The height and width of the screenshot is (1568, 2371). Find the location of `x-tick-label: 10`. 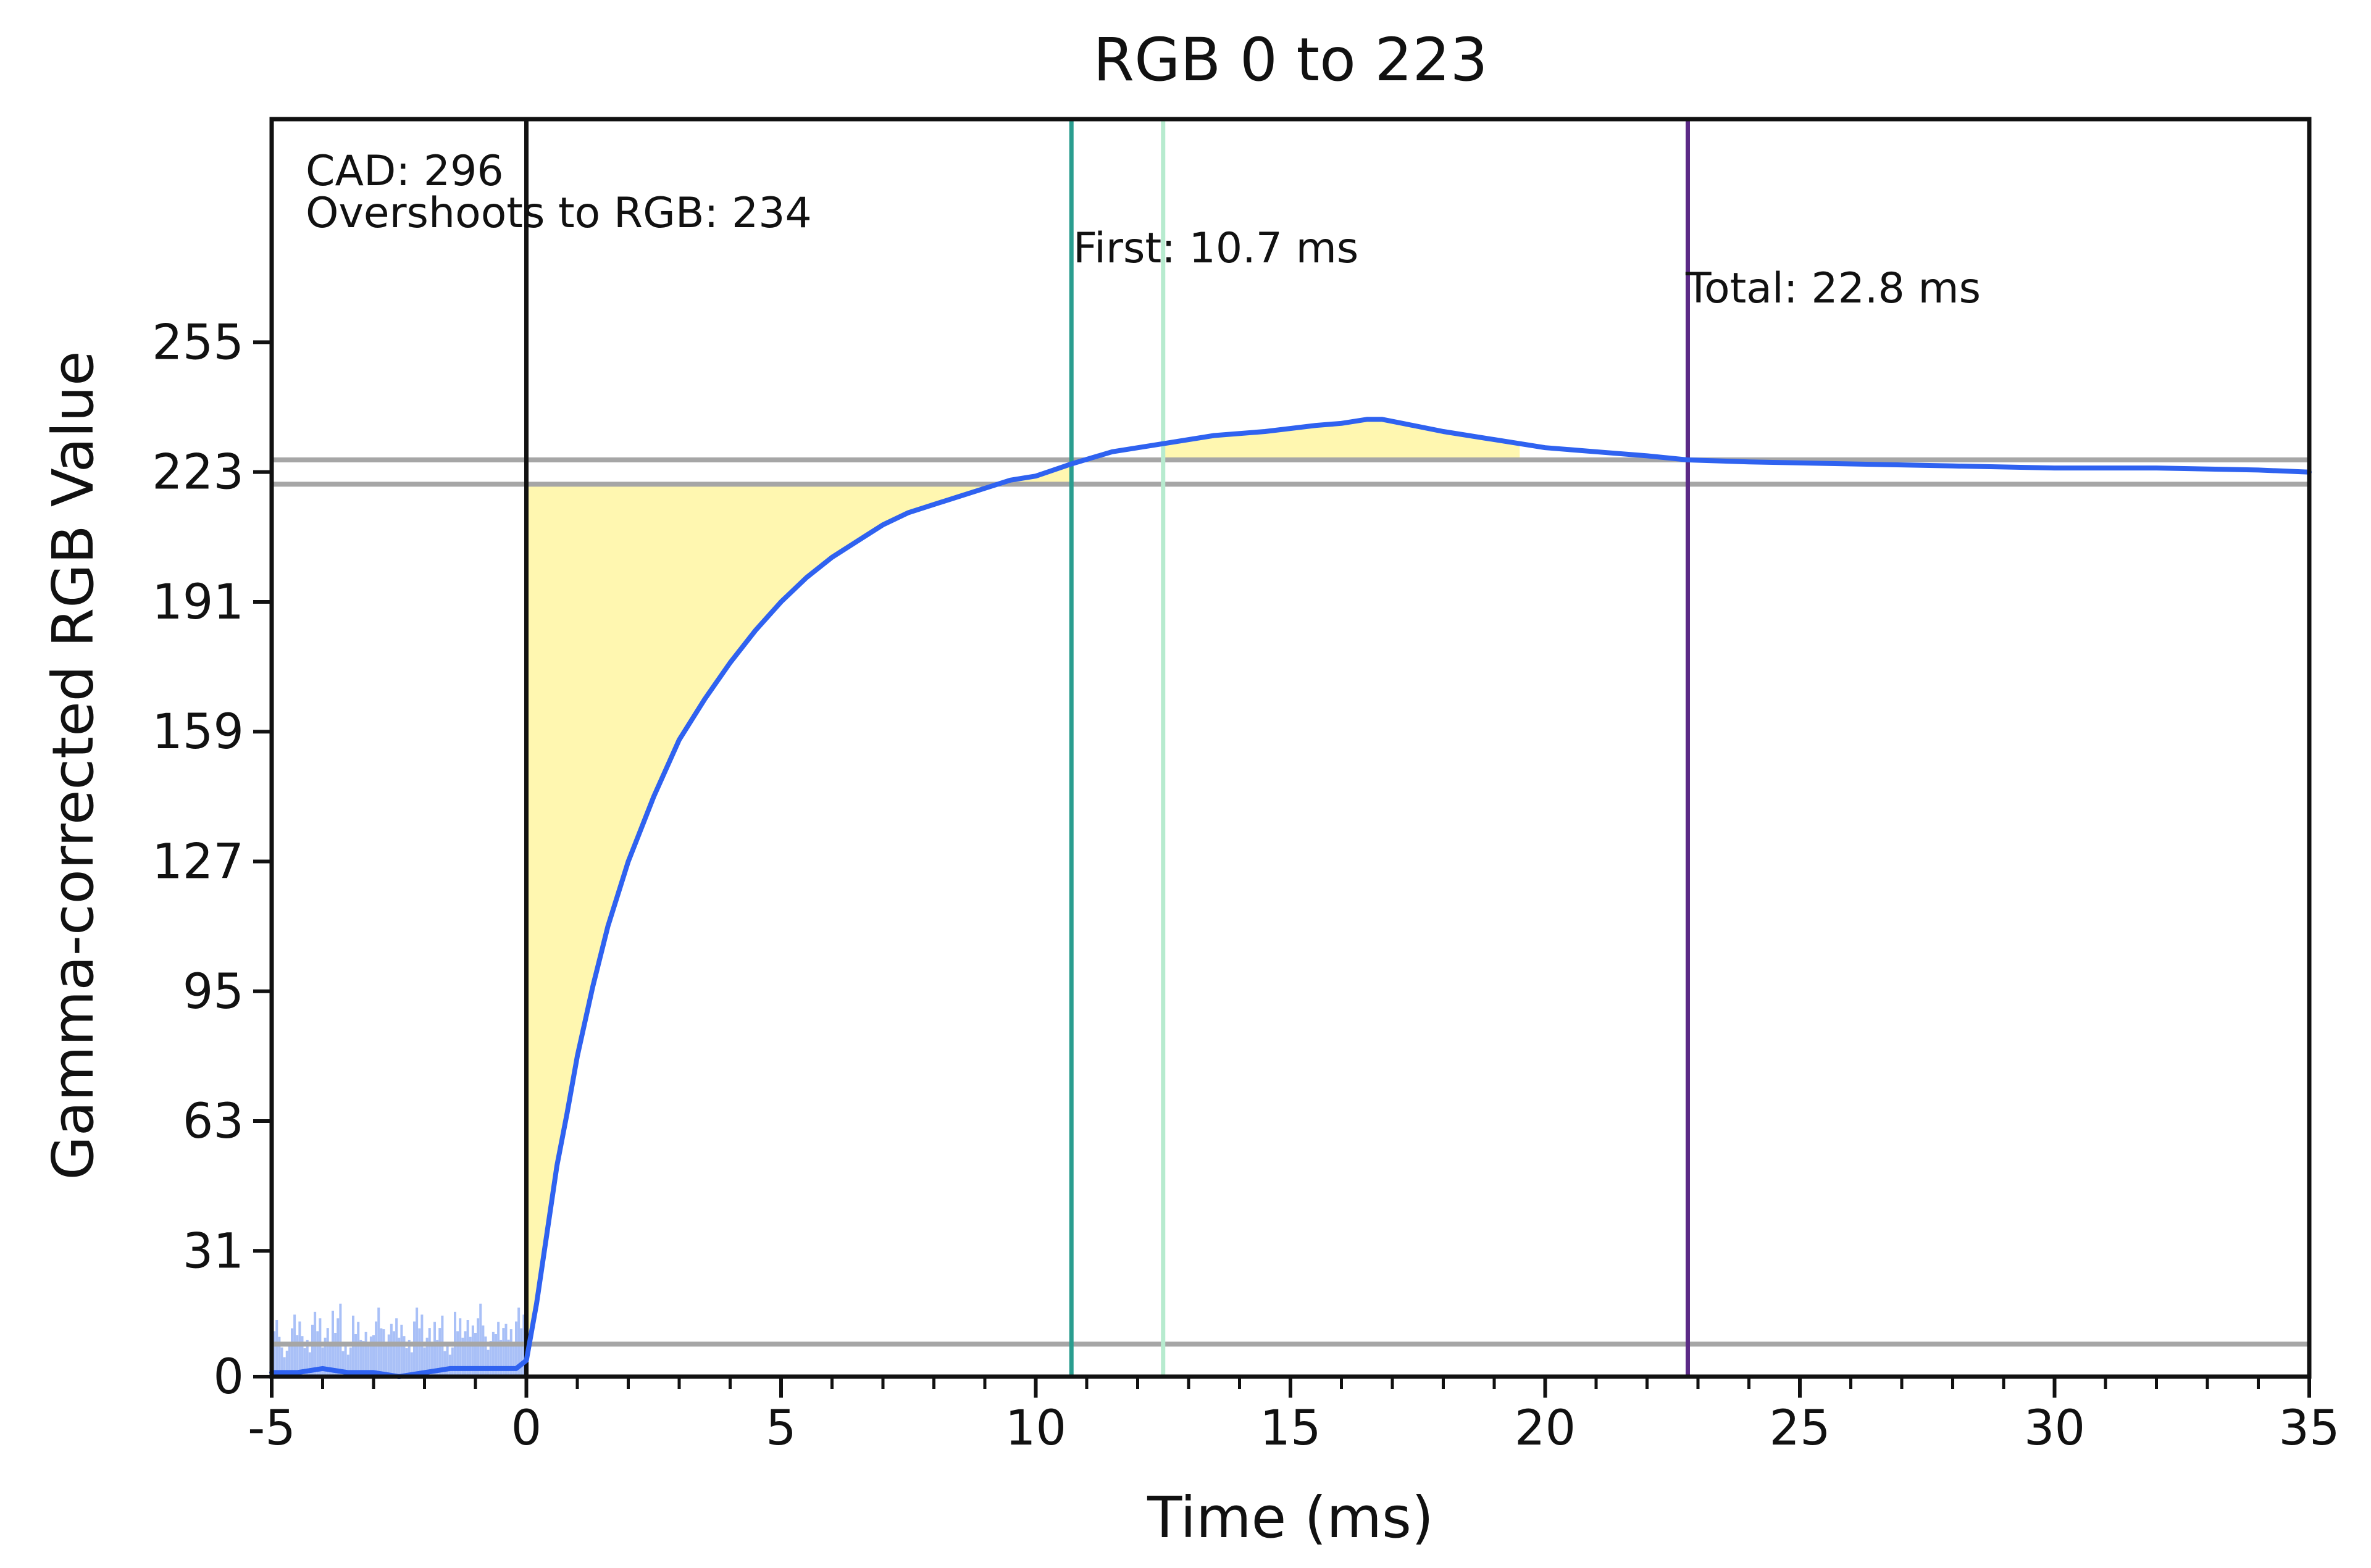

x-tick-label: 10 is located at coordinates (1035, 1428).